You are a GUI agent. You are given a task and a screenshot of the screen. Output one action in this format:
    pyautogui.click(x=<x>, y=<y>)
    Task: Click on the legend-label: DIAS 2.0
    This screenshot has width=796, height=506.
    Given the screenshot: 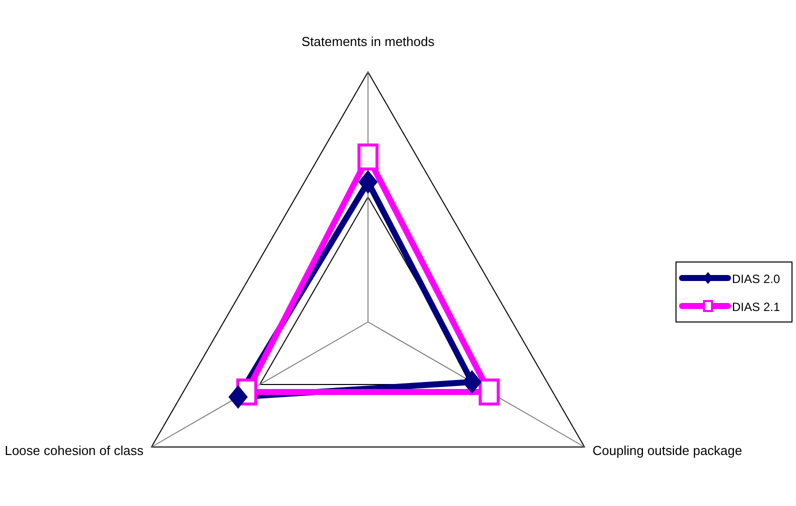 What is the action you would take?
    pyautogui.click(x=756, y=279)
    